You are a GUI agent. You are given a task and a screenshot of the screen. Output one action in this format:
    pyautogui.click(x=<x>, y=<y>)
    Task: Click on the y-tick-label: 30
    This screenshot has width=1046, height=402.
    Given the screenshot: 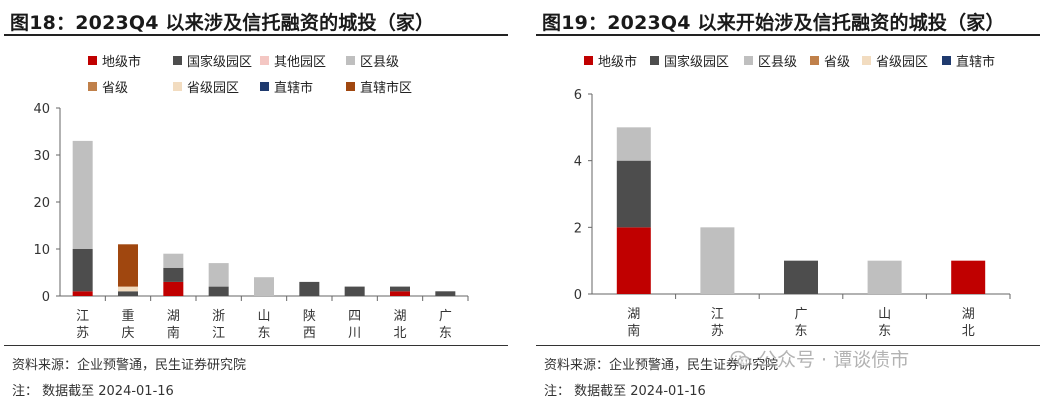 What is the action you would take?
    pyautogui.click(x=41, y=156)
    